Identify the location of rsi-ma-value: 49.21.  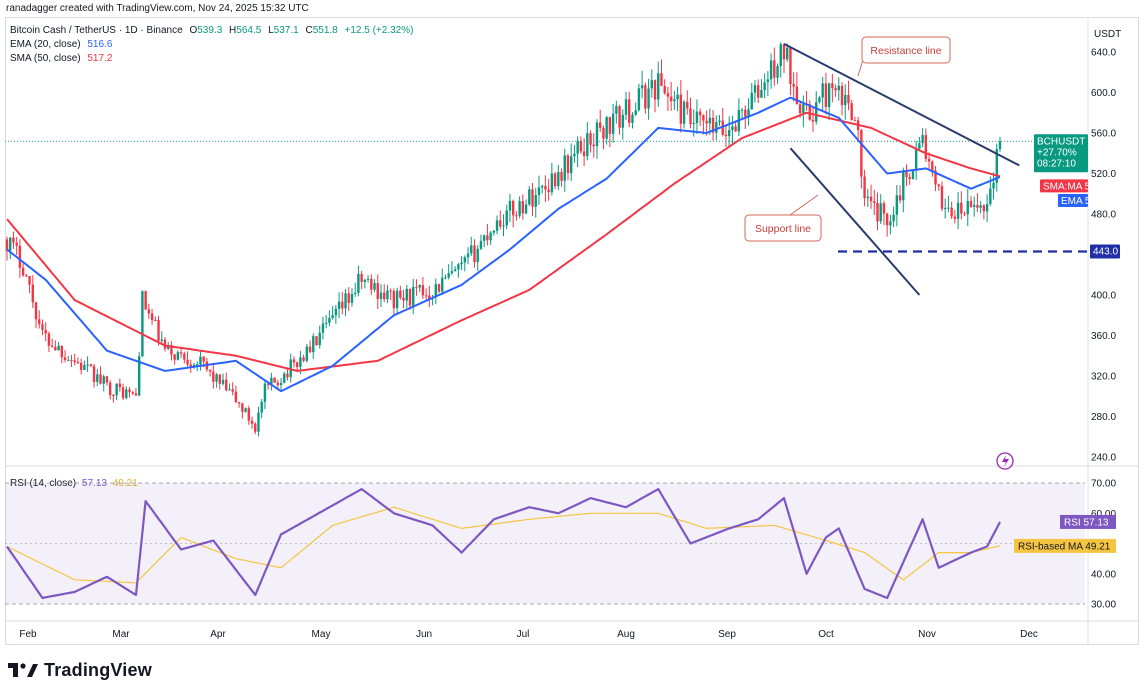
(125, 483).